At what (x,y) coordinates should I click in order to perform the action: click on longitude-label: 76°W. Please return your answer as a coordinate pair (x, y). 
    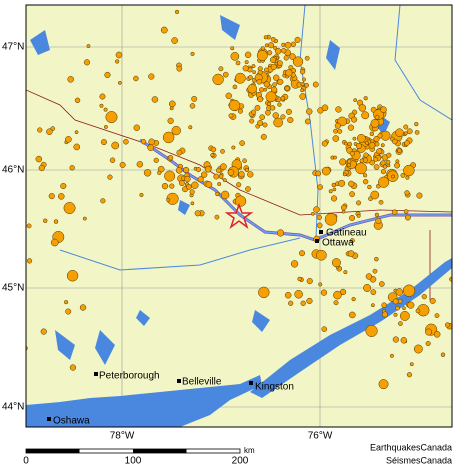
    Looking at the image, I should click on (320, 436).